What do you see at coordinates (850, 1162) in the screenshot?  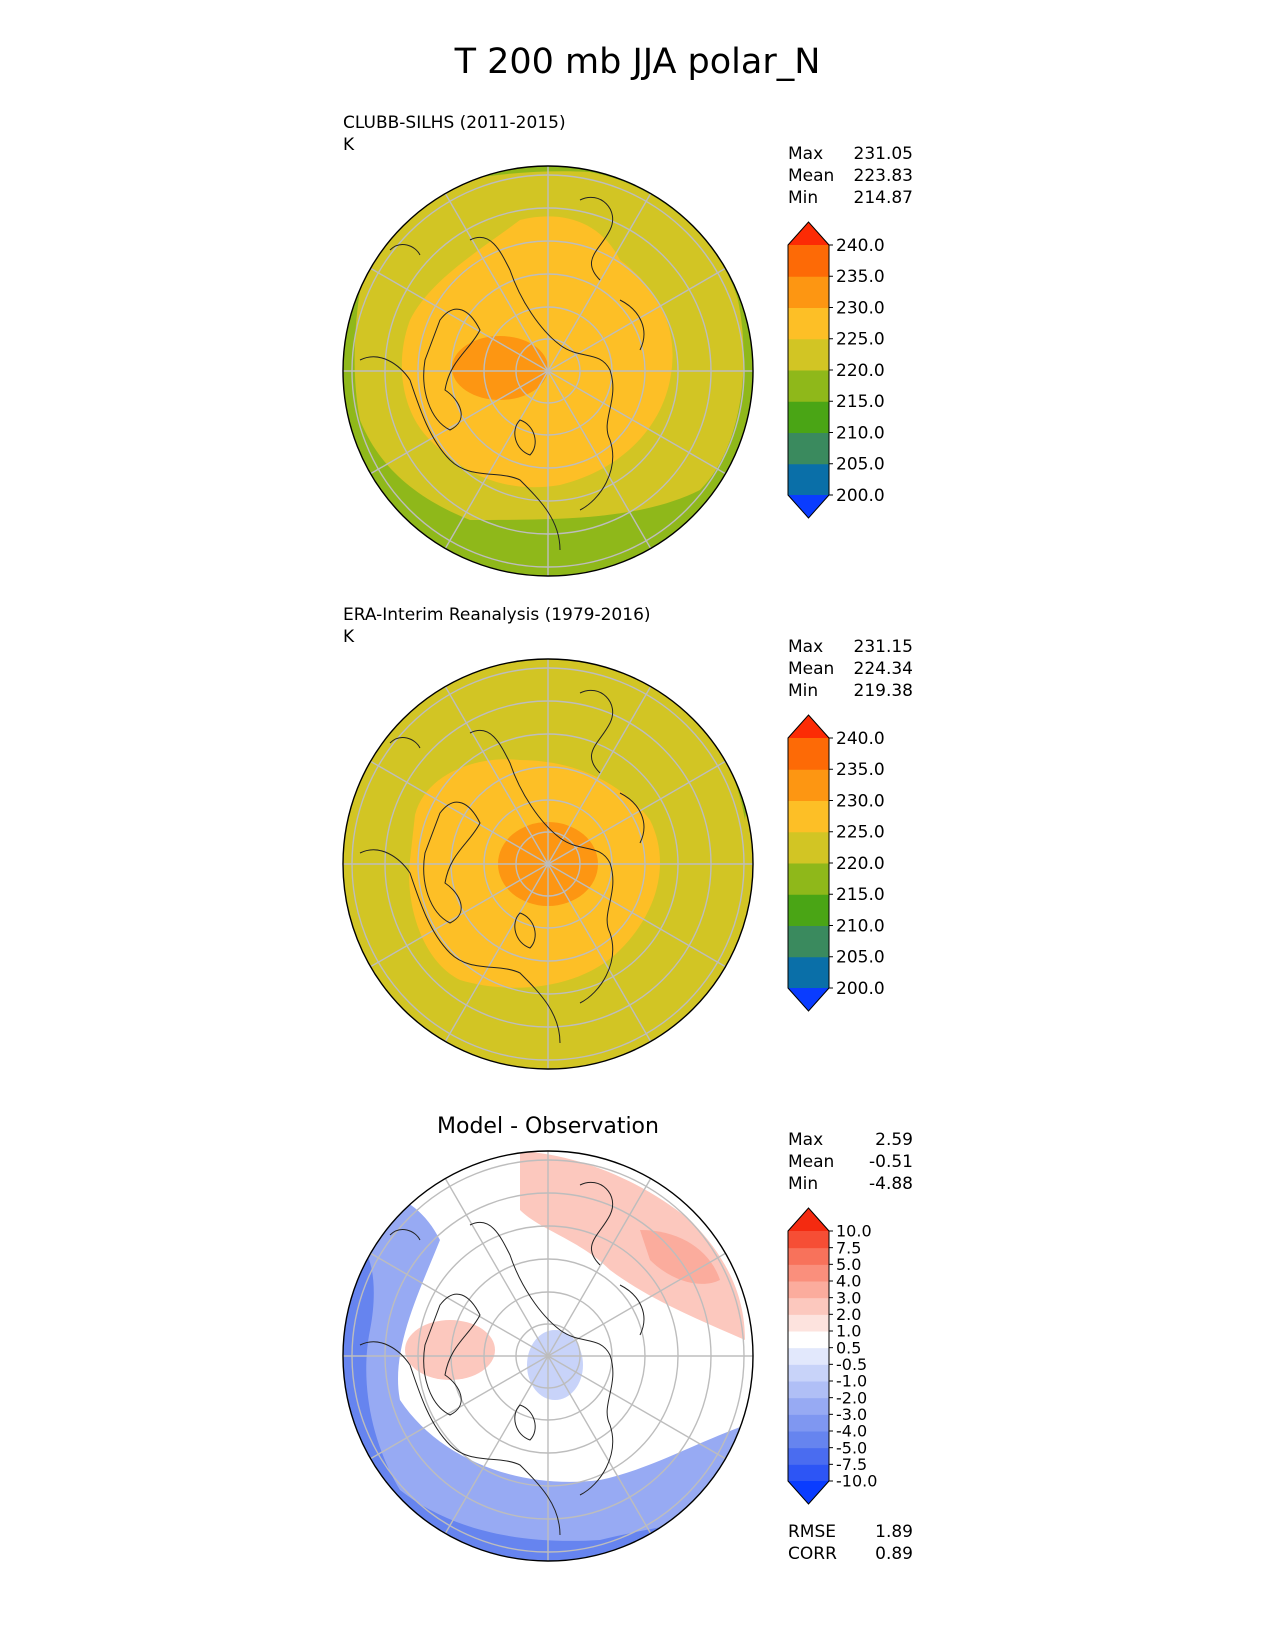 I see `panel3-mean: Mean -0.51` at bounding box center [850, 1162].